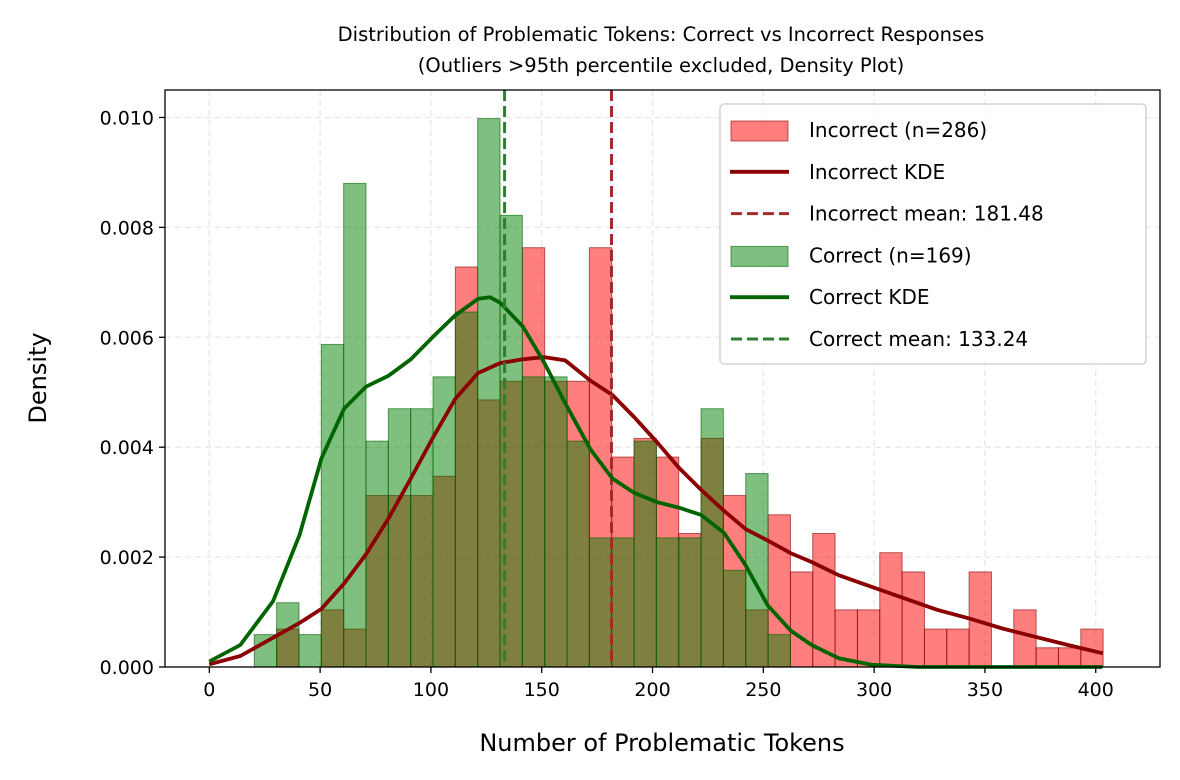 The image size is (1180, 780). I want to click on y-tick-label: 0.006, so click(127, 338).